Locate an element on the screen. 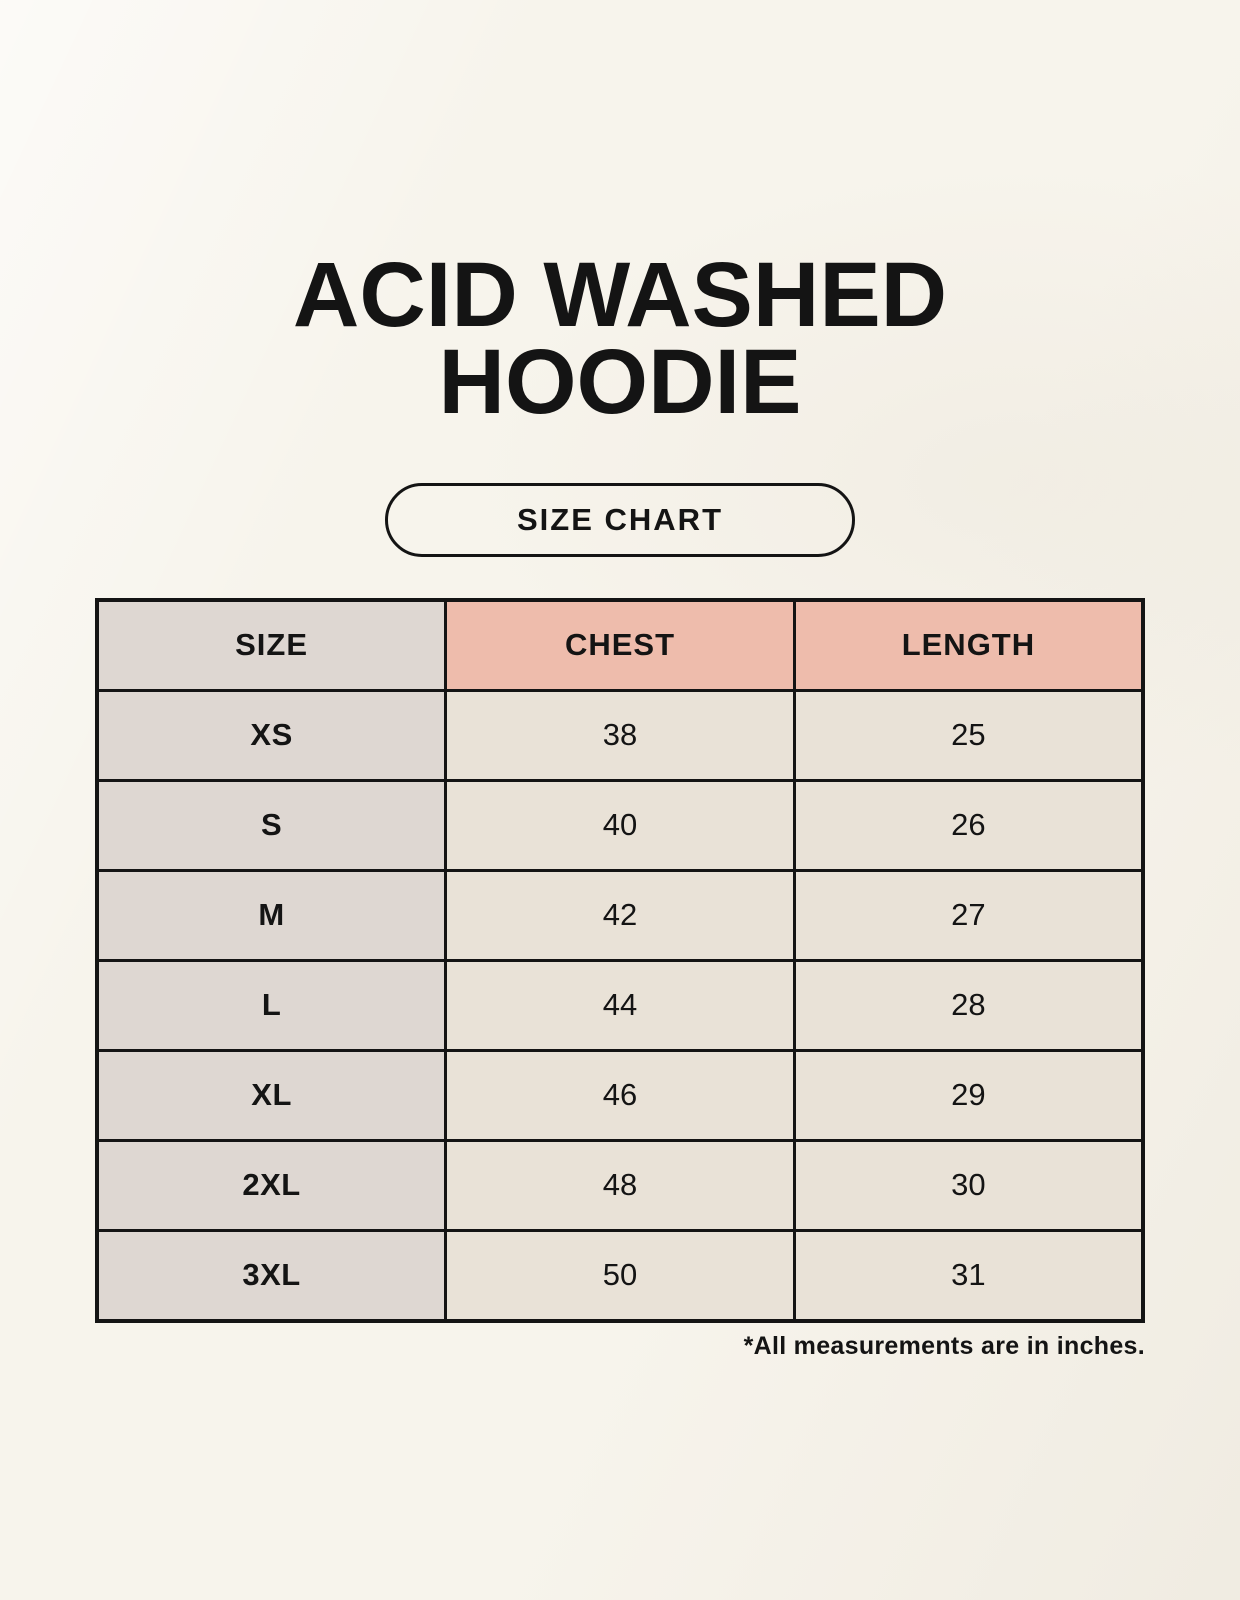 This screenshot has height=1600, width=1240. table-row: XS 38 25 is located at coordinates (620, 735).